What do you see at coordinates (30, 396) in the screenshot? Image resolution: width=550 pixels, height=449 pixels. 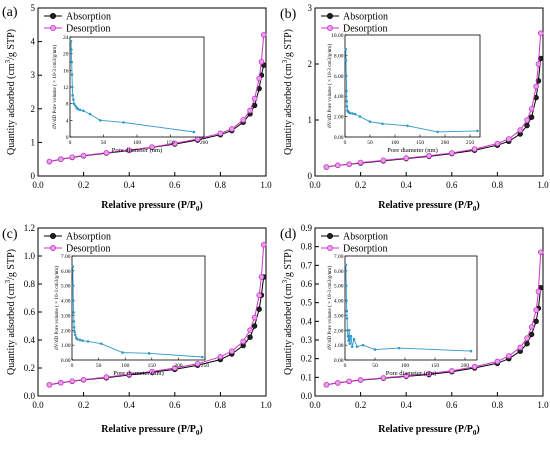 I see `y-tick-label: 0.0` at bounding box center [30, 396].